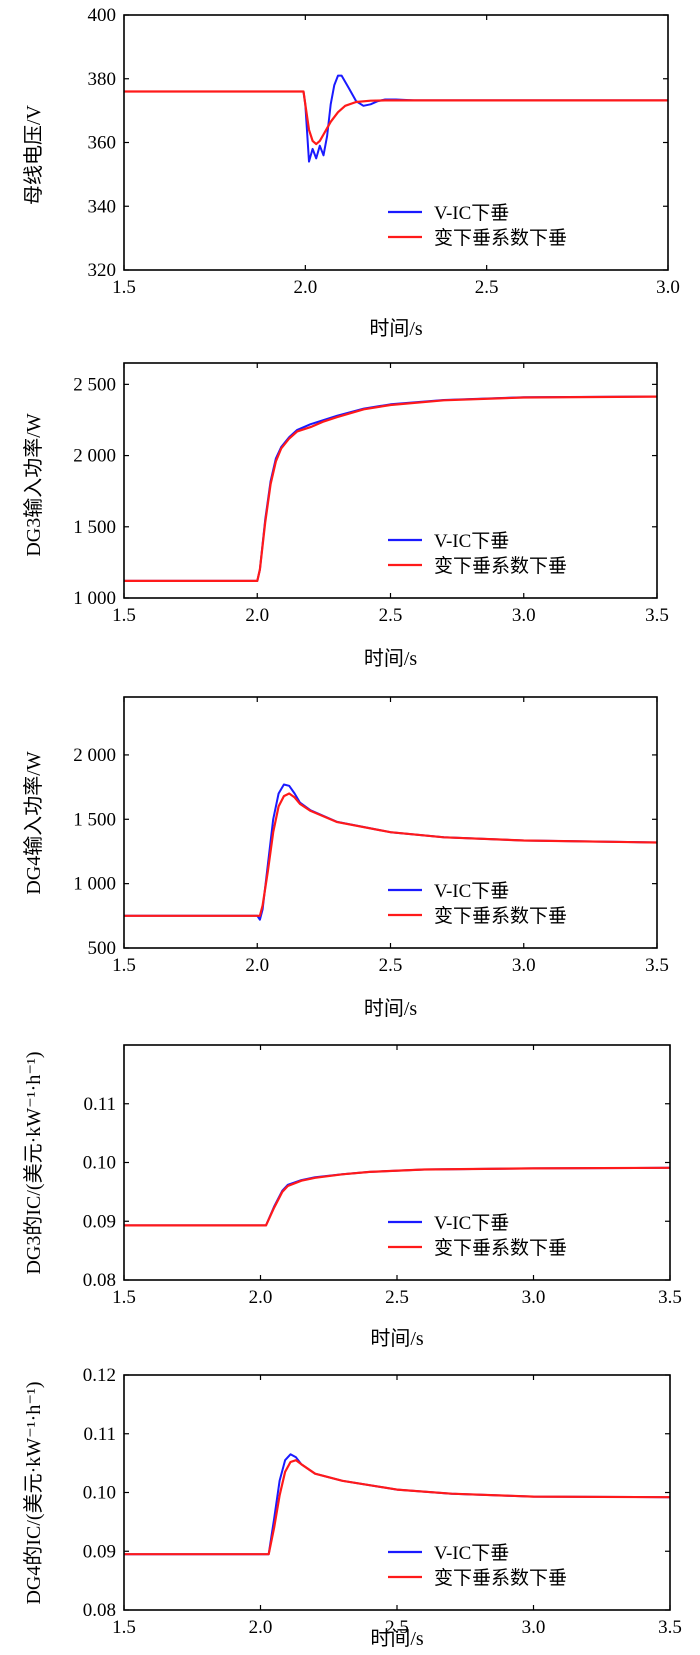  What do you see at coordinates (102, 206) in the screenshot?
I see `y-tick-label: 340` at bounding box center [102, 206].